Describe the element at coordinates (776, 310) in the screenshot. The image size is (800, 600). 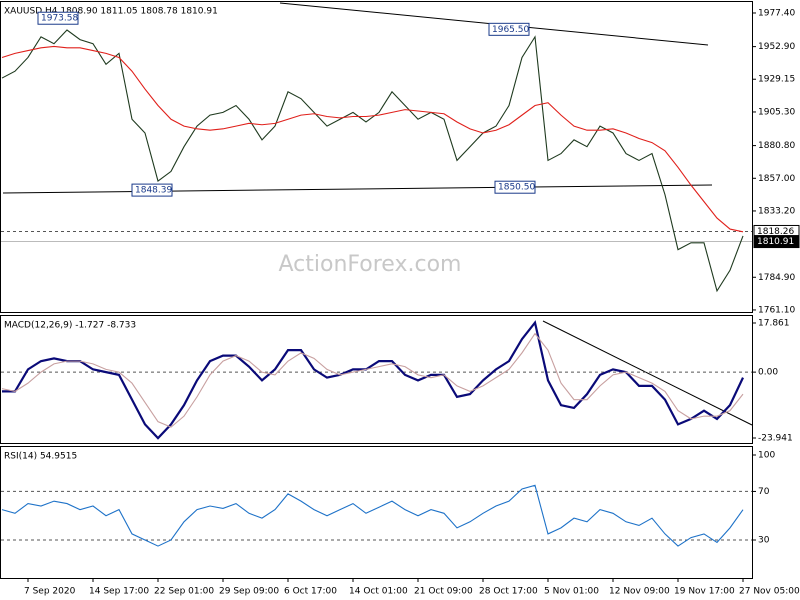
I see `y-tick-label: 1761.10` at that location.